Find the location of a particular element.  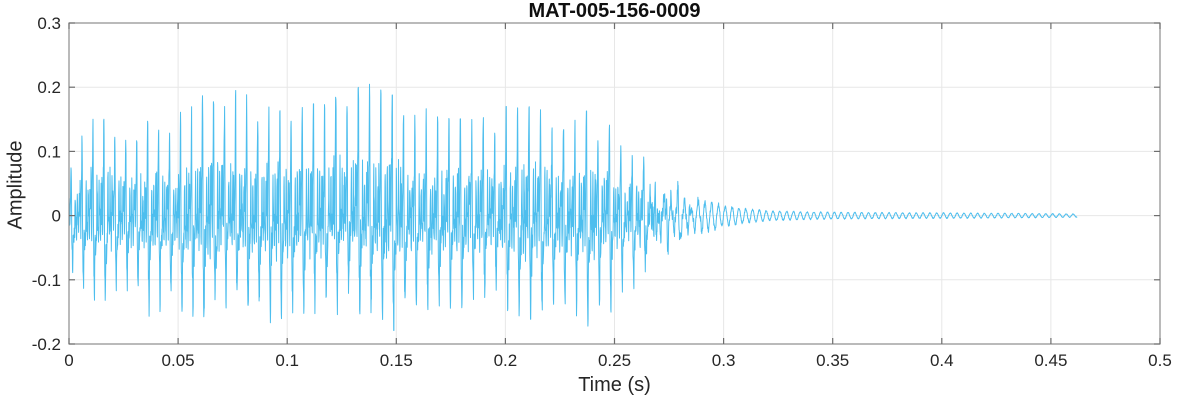

x-tick-label: 0.2 is located at coordinates (506, 360).